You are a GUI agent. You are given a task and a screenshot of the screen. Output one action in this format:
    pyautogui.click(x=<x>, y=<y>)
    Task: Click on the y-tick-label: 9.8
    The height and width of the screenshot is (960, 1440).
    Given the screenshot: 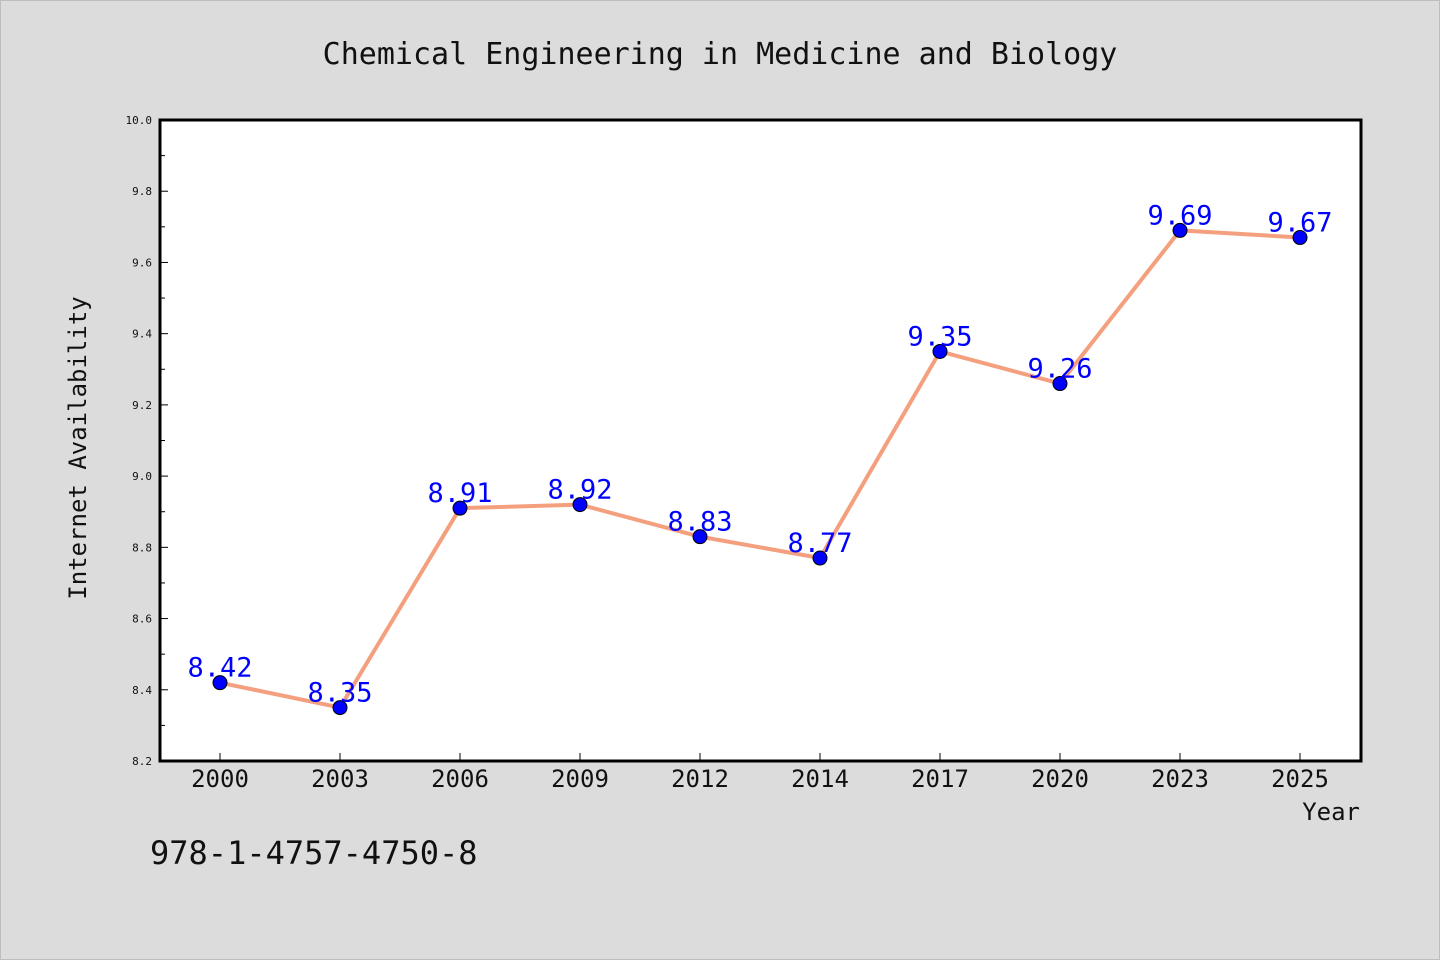 What is the action you would take?
    pyautogui.click(x=142, y=191)
    